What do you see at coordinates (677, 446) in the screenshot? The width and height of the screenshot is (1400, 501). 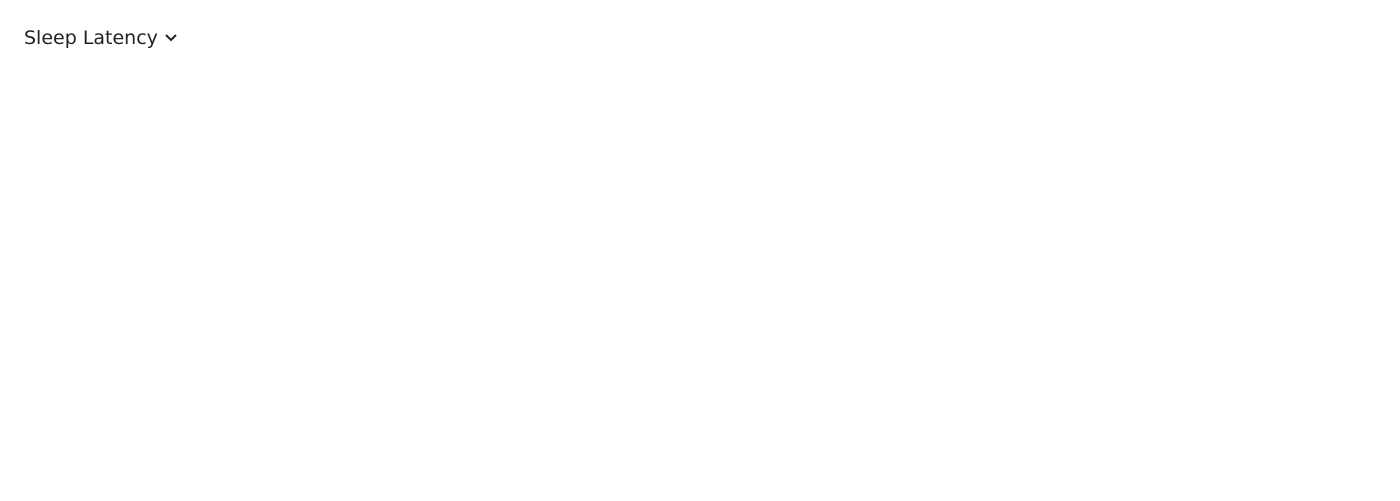 I see `x-tick-label: Aug 04` at bounding box center [677, 446].